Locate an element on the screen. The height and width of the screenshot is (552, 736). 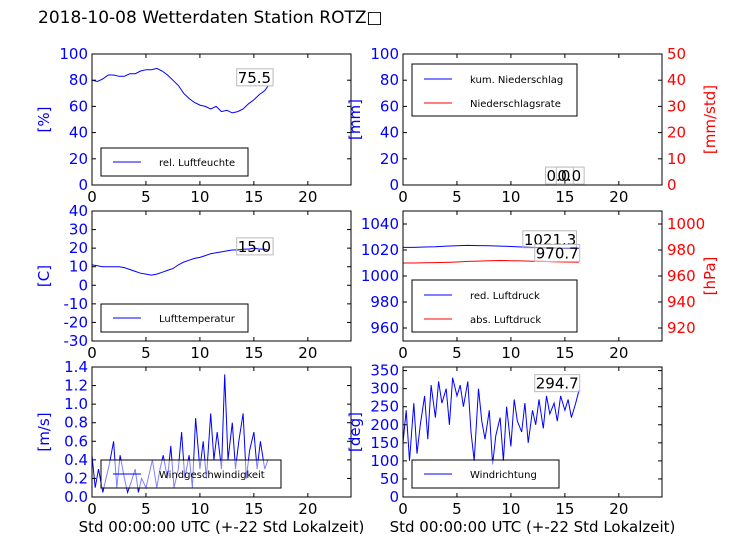
annotation-label: 75.5 is located at coordinates (254, 78).